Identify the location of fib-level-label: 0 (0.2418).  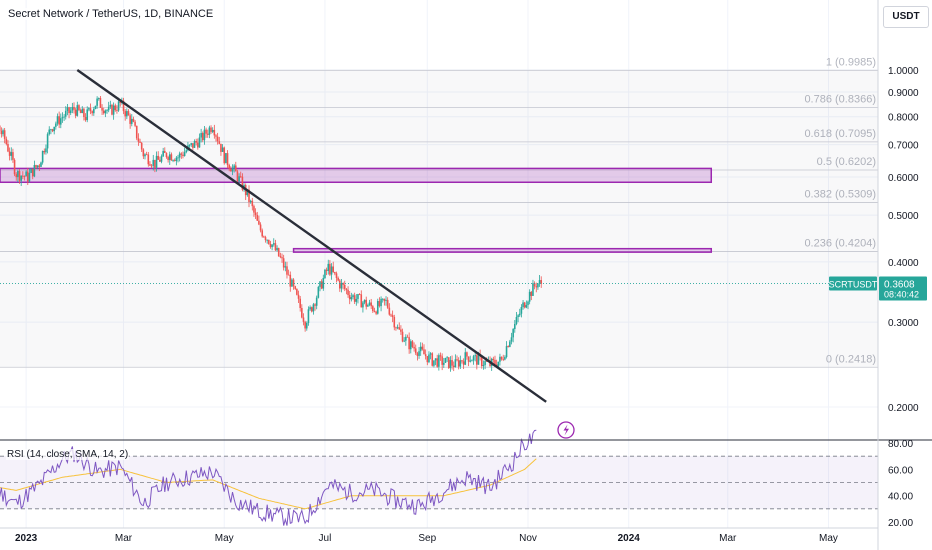
(851, 359).